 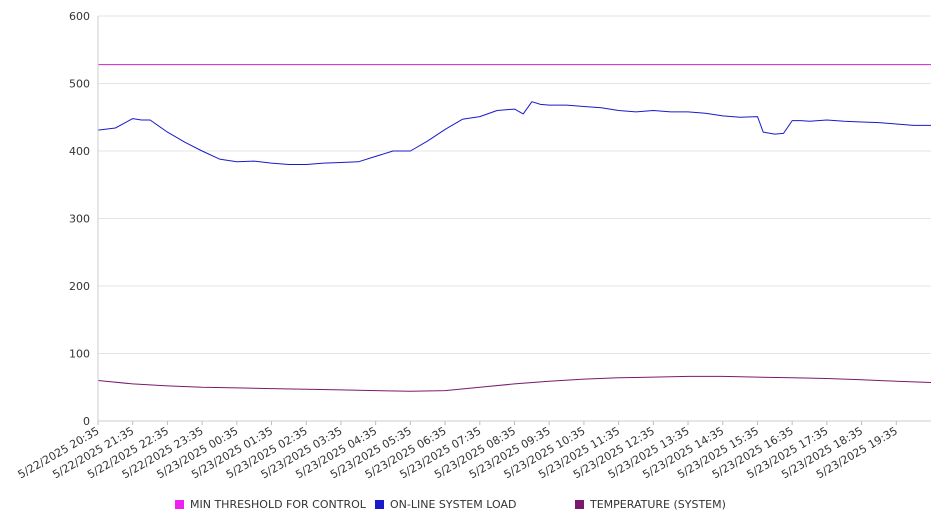 I want to click on y-tick-label: 400, so click(x=79, y=151).